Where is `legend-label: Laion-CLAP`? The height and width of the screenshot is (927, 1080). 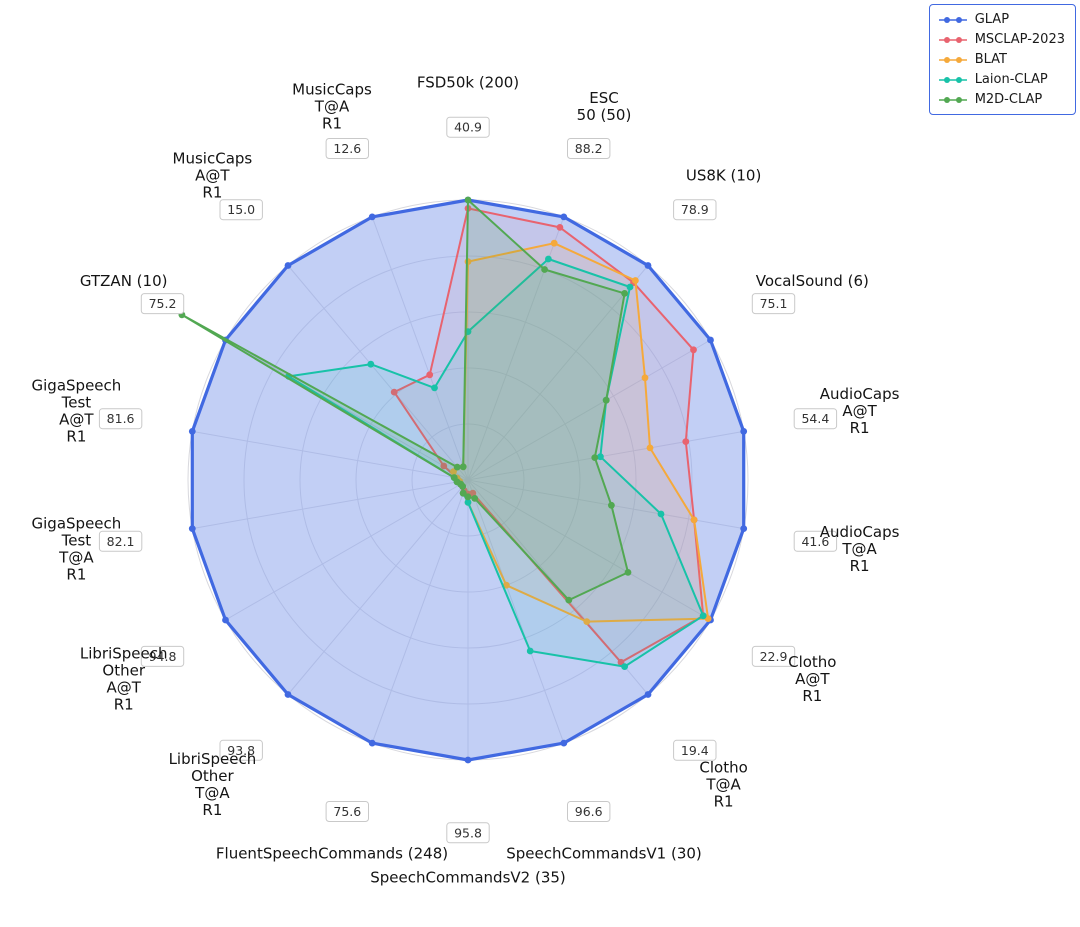 legend-label: Laion-CLAP is located at coordinates (1011, 79).